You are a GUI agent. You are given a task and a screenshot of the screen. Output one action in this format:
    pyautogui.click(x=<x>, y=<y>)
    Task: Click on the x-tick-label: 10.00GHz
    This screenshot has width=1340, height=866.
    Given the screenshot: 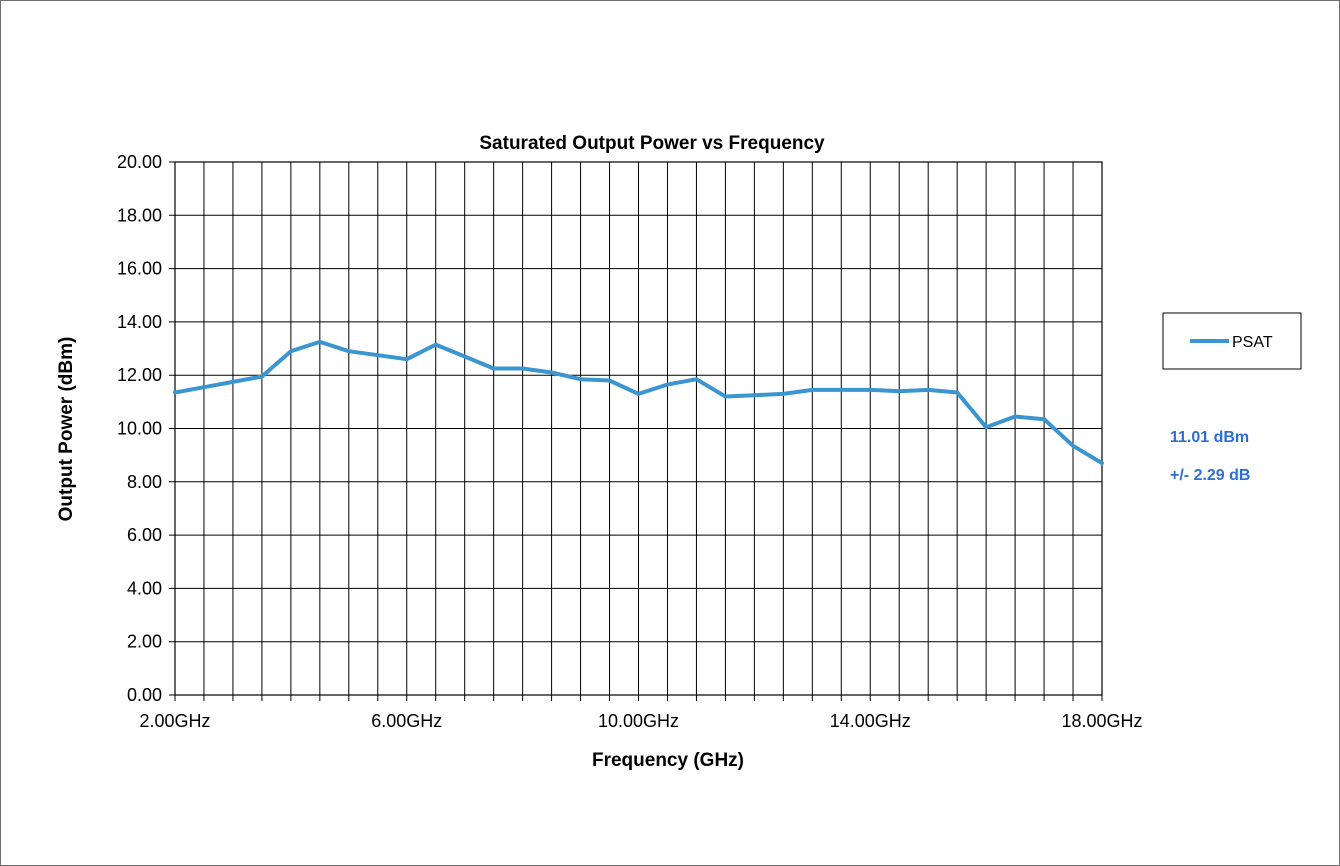 What is the action you would take?
    pyautogui.click(x=638, y=721)
    